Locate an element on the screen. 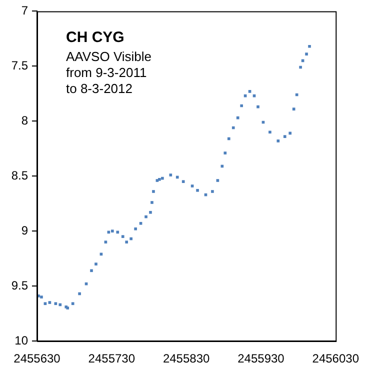 This screenshot has width=365, height=374. x-tick-label: 2455830 is located at coordinates (186, 359).